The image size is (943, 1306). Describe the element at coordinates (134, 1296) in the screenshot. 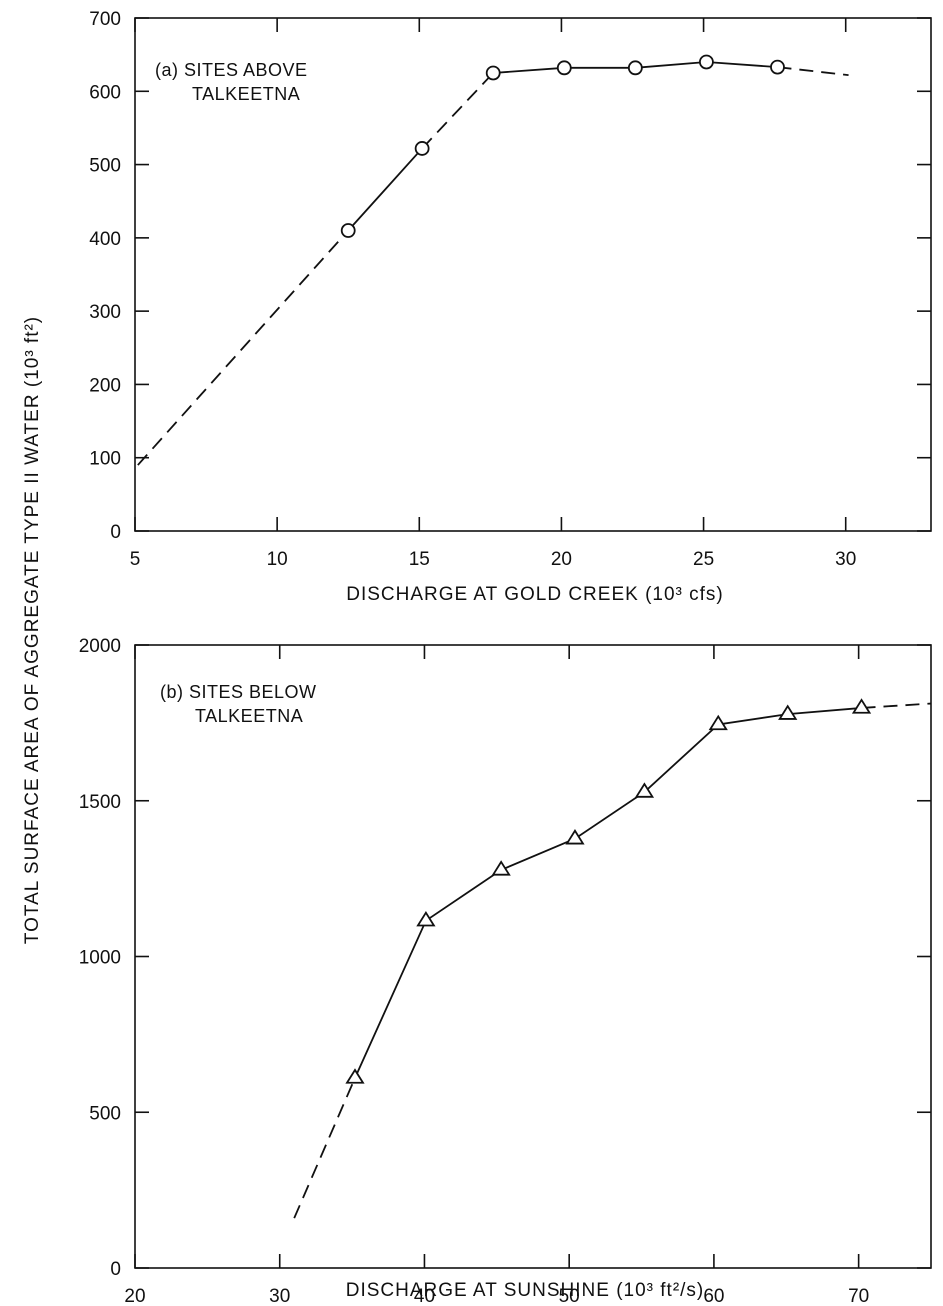

I see `panel-b-x-tick-label: 20` at that location.